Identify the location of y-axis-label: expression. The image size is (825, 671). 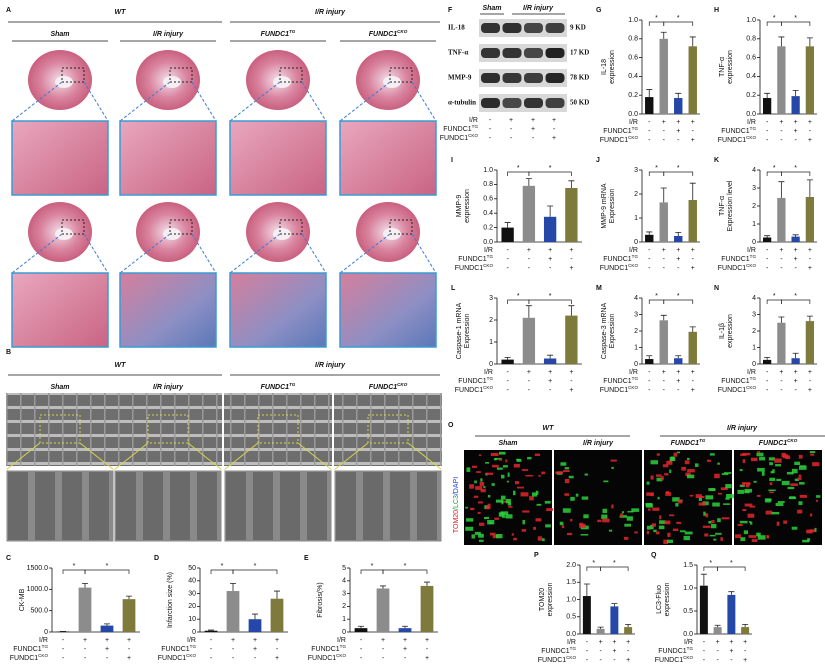
(730, 67).